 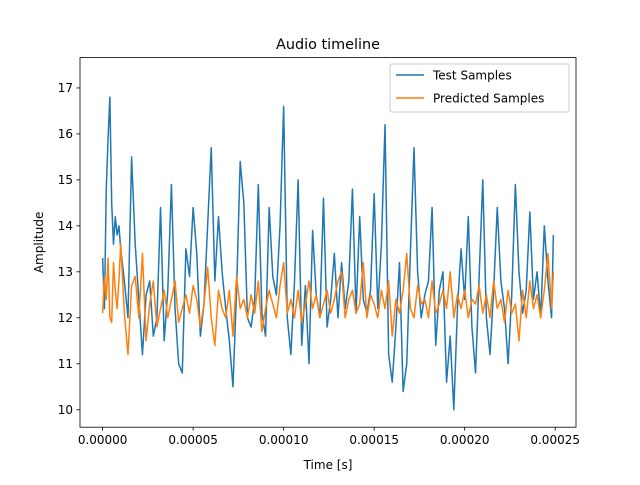 I want to click on x-tick-label: 0.00025, so click(x=555, y=440).